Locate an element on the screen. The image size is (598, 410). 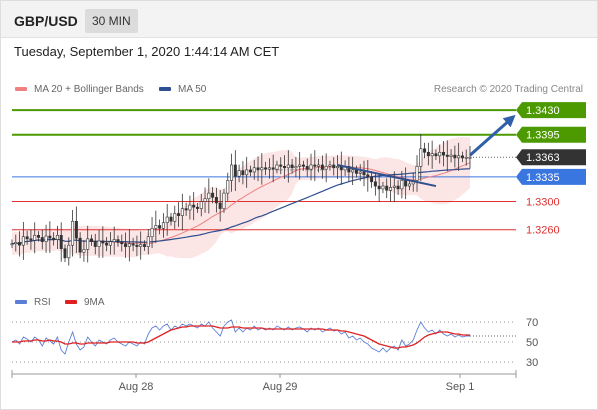
level-label-1.3395: 1.3395 is located at coordinates (543, 136).